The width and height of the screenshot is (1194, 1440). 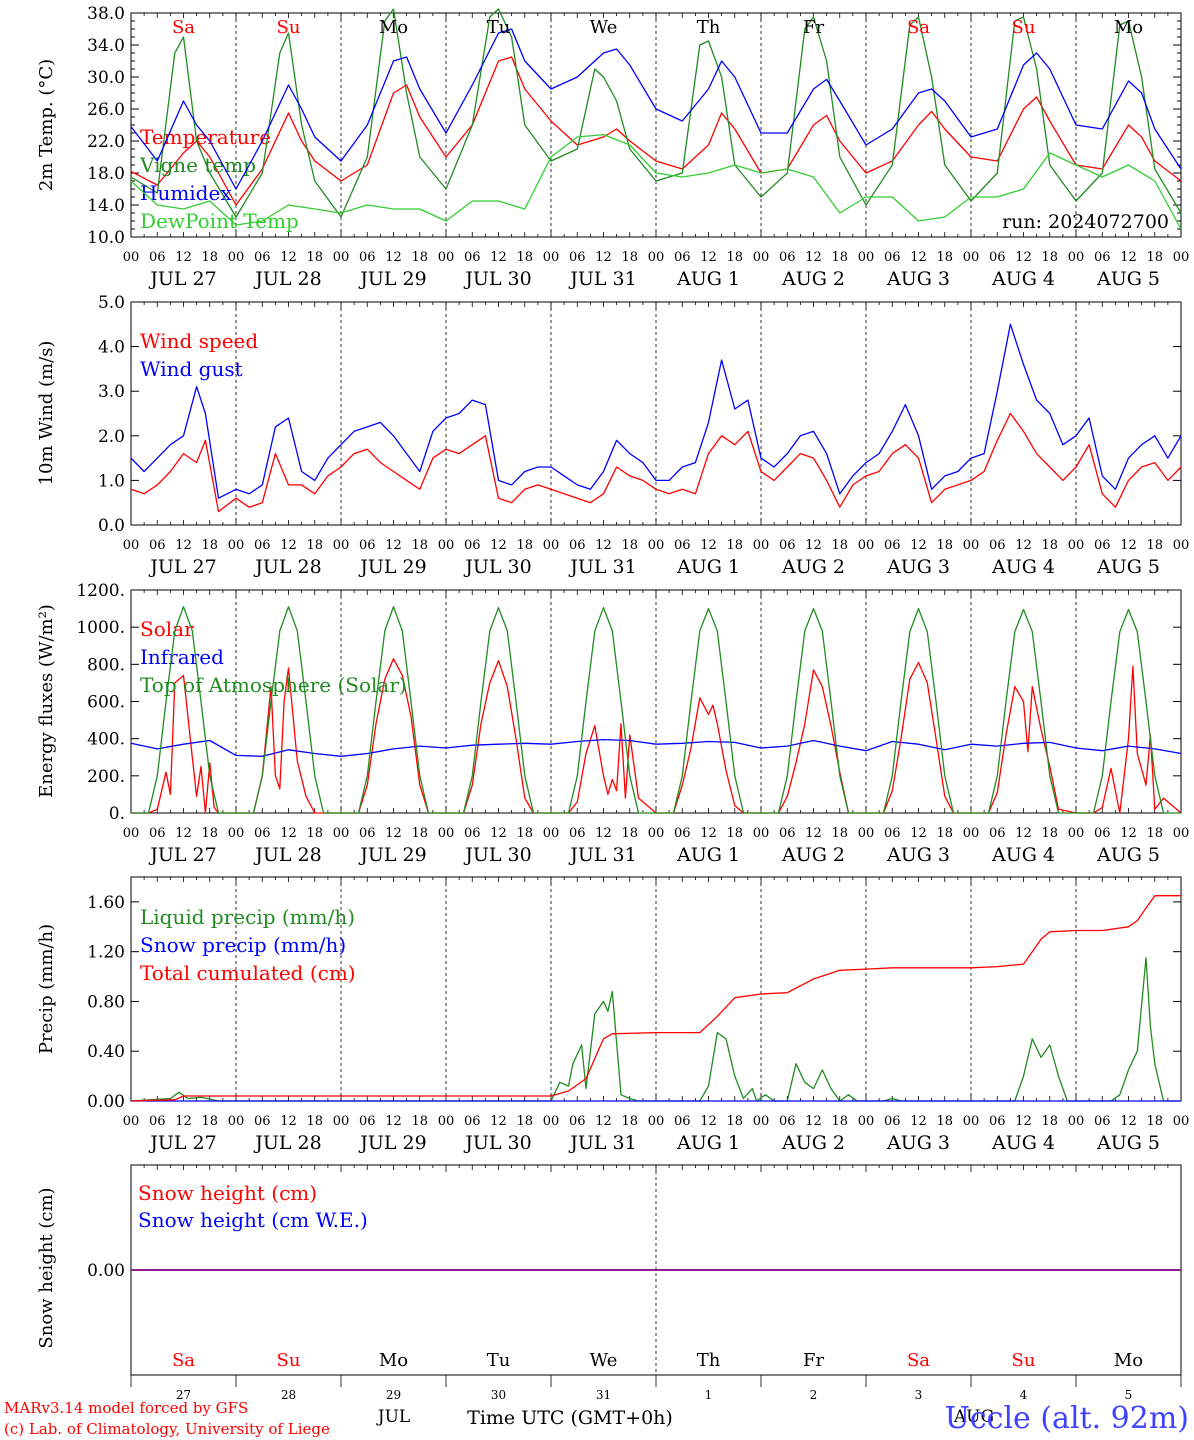 What do you see at coordinates (106, 238) in the screenshot?
I see `y-tick-label: 10.0` at bounding box center [106, 238].